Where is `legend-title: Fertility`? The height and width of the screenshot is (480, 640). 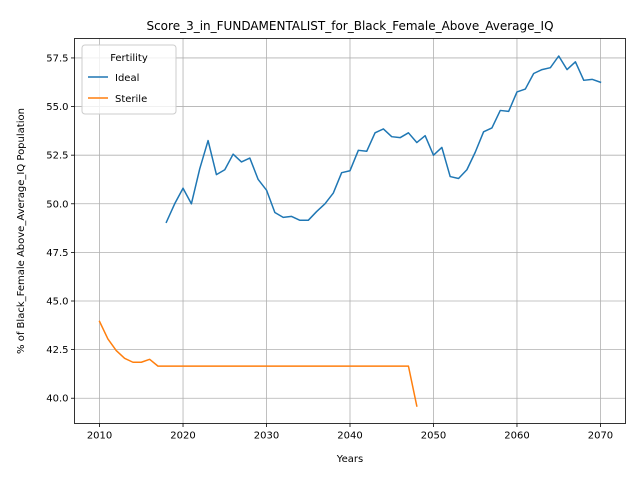 legend-title: Fertility is located at coordinates (129, 58).